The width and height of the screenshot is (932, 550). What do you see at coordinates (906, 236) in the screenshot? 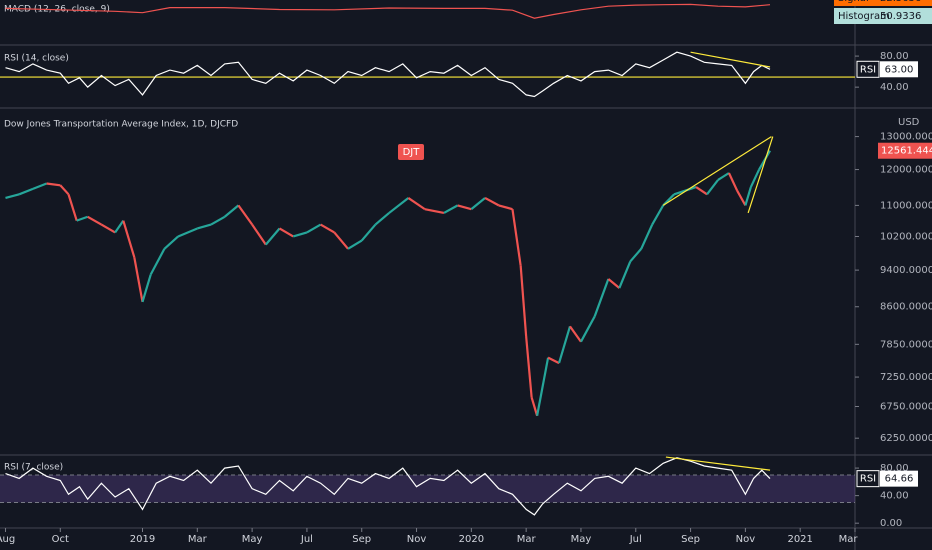
I see `y-tick-label: 10200.0000` at bounding box center [906, 236].